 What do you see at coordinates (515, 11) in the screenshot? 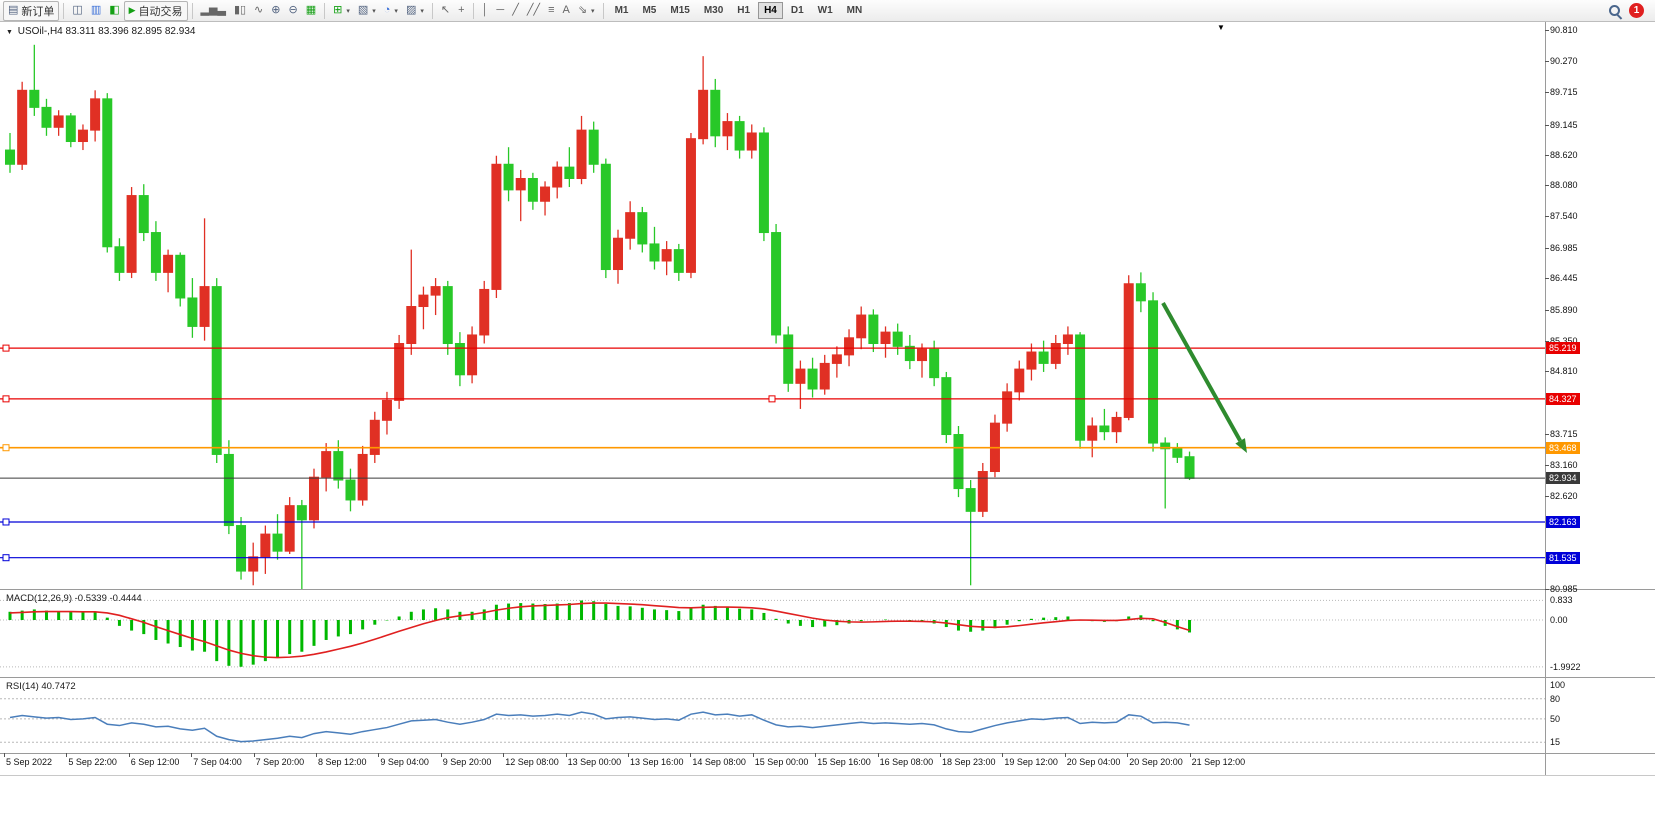
I see `trendline-button: ╱` at bounding box center [515, 11].